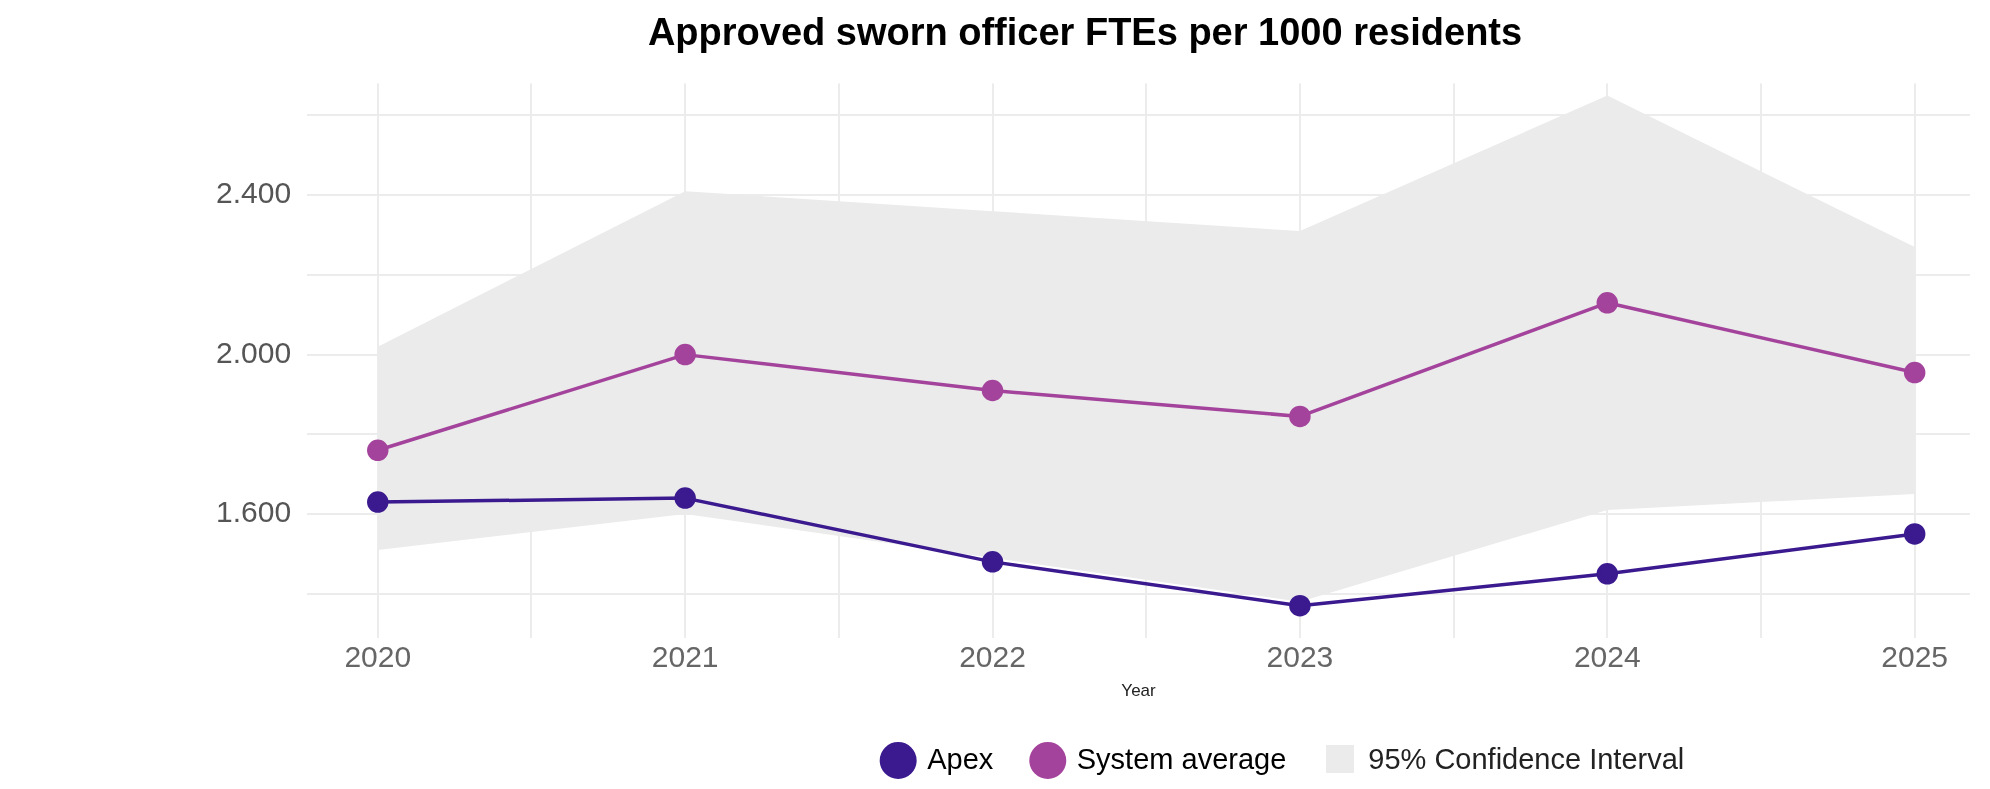  What do you see at coordinates (254, 512) in the screenshot?
I see `y-tick-label: 1.600` at bounding box center [254, 512].